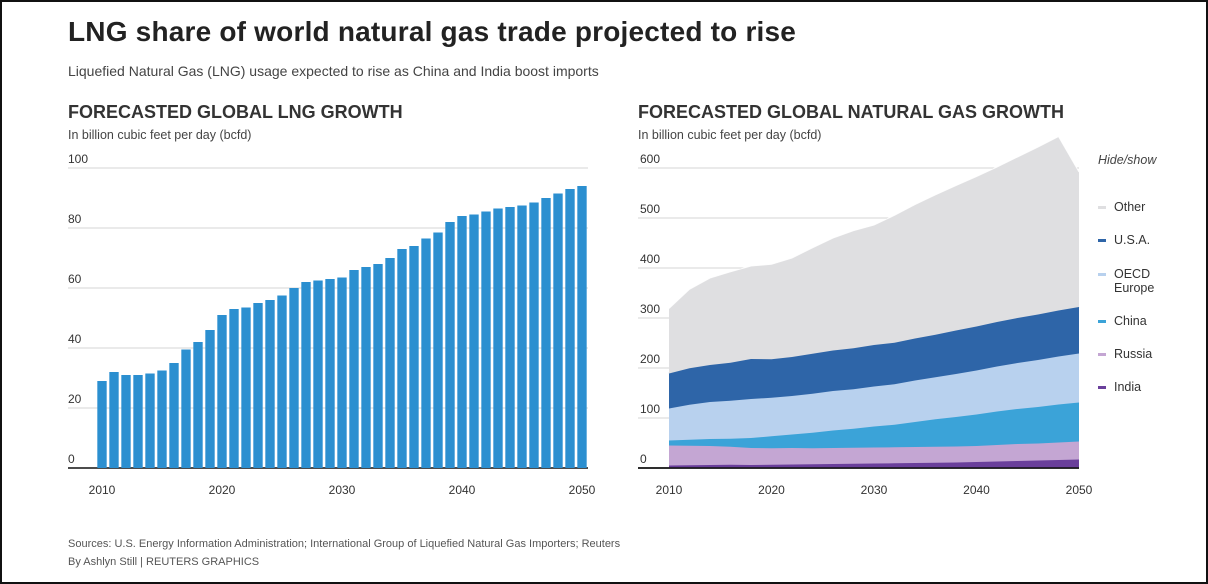 Image resolution: width=1208 pixels, height=584 pixels. I want to click on legend-toggle-label: Hide/show, so click(1127, 160).